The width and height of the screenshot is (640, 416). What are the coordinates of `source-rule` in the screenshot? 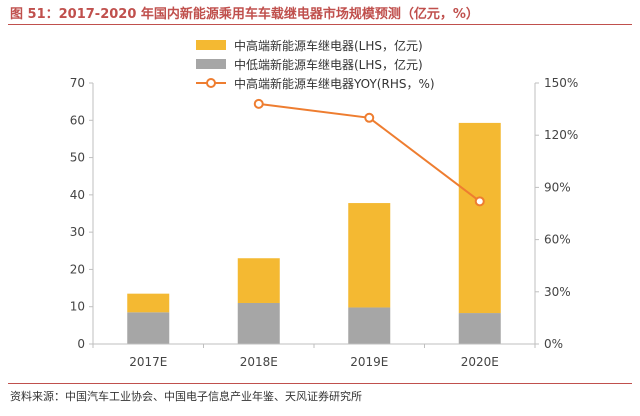 It's located at (320, 383).